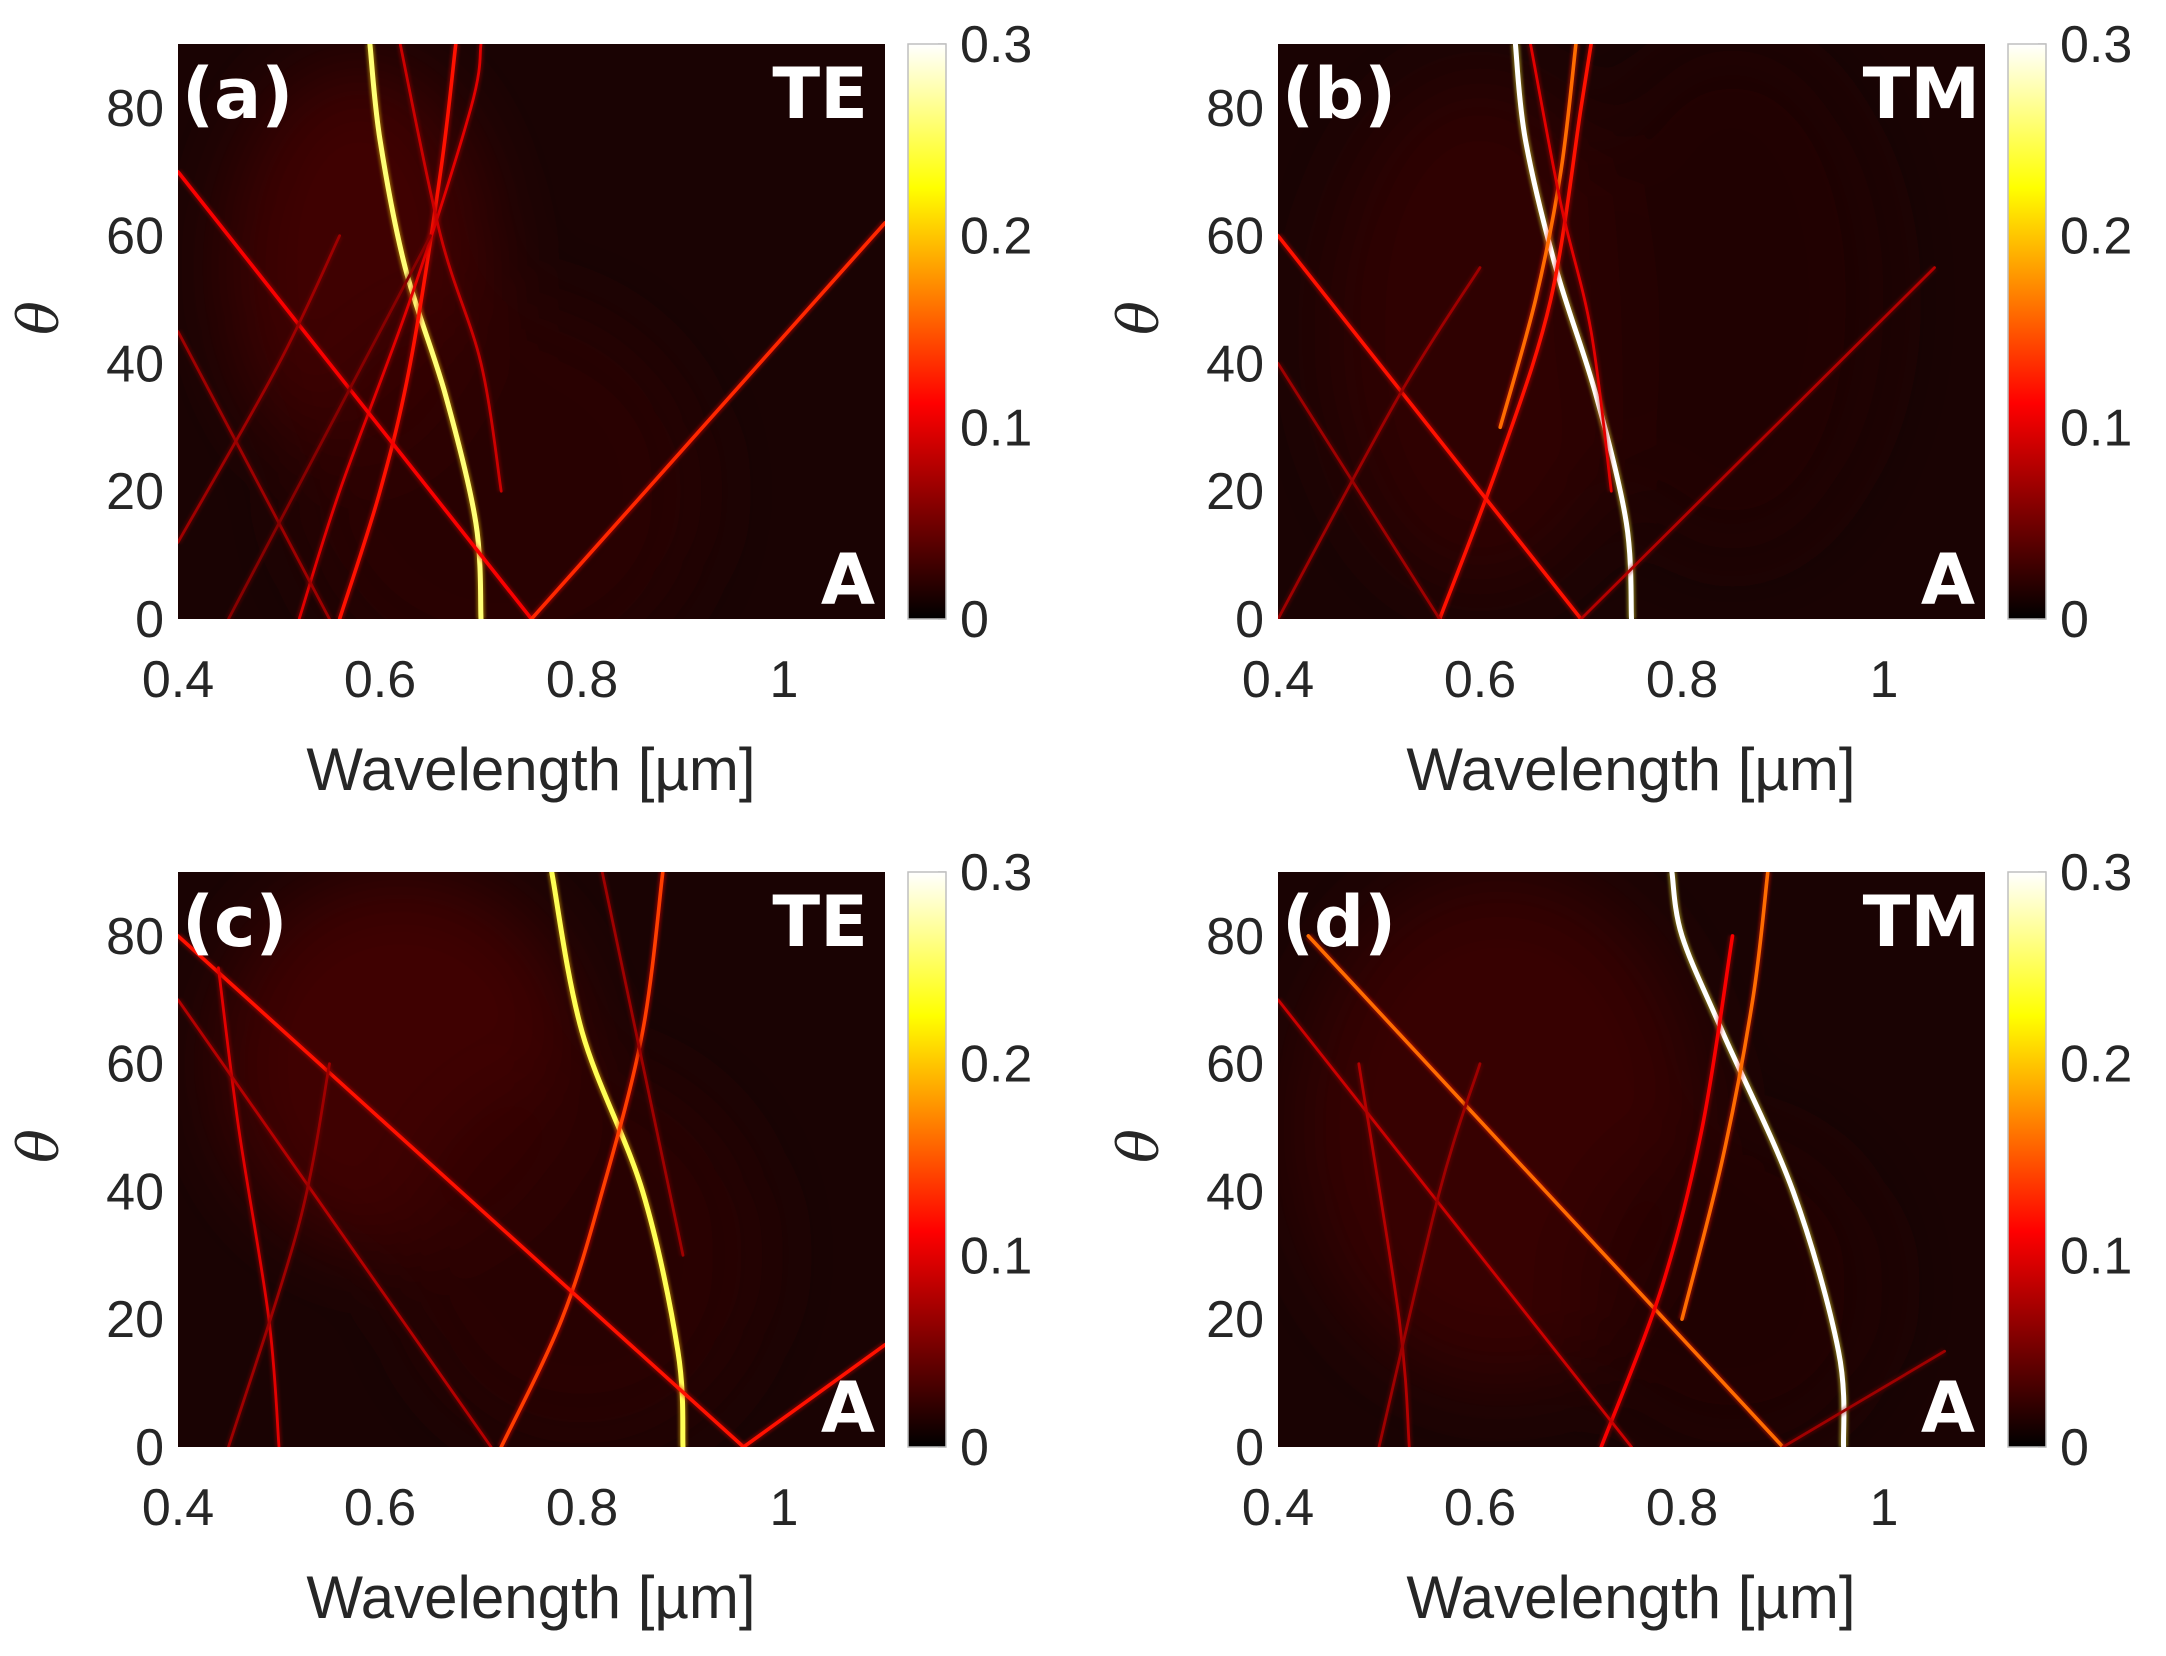 This screenshot has height=1656, width=2166. I want to click on panel-label: (d), so click(1339, 922).